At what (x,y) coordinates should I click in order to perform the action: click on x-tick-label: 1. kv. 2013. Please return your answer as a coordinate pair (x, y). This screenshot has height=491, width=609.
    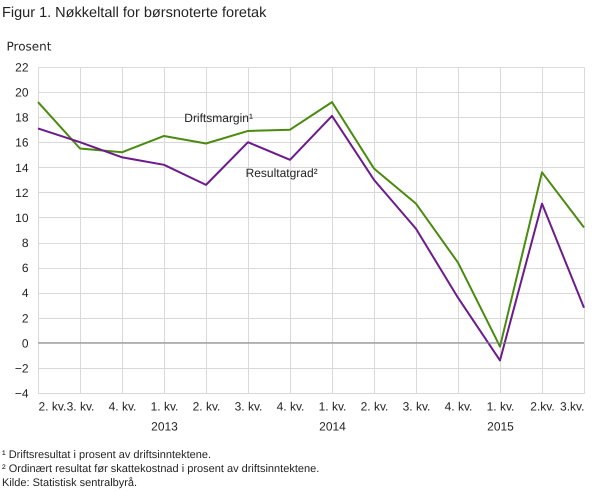
    Looking at the image, I should click on (164, 417).